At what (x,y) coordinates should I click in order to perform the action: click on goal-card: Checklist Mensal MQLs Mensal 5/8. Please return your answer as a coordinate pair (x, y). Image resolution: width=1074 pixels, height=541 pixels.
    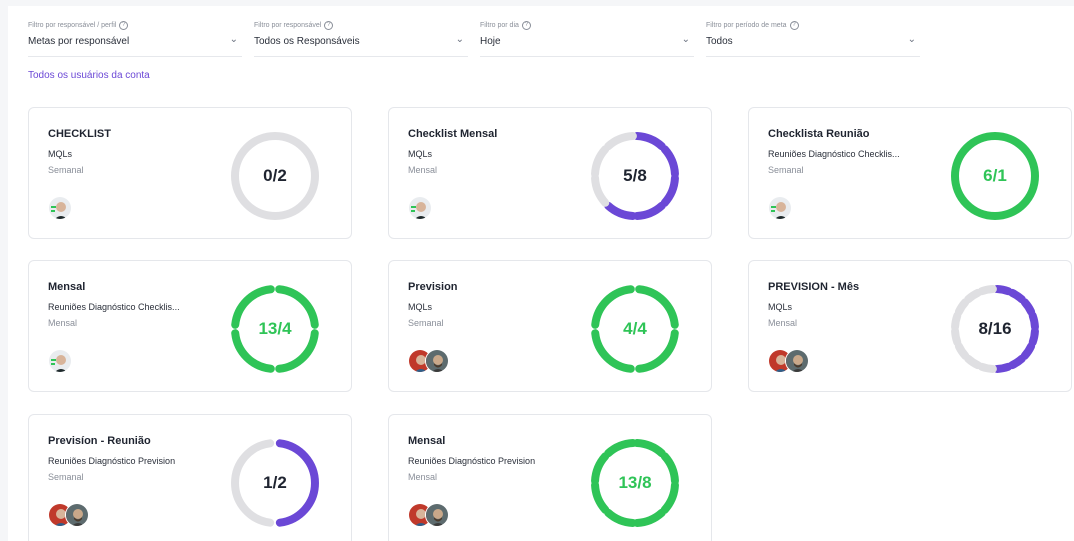
    Looking at the image, I should click on (550, 173).